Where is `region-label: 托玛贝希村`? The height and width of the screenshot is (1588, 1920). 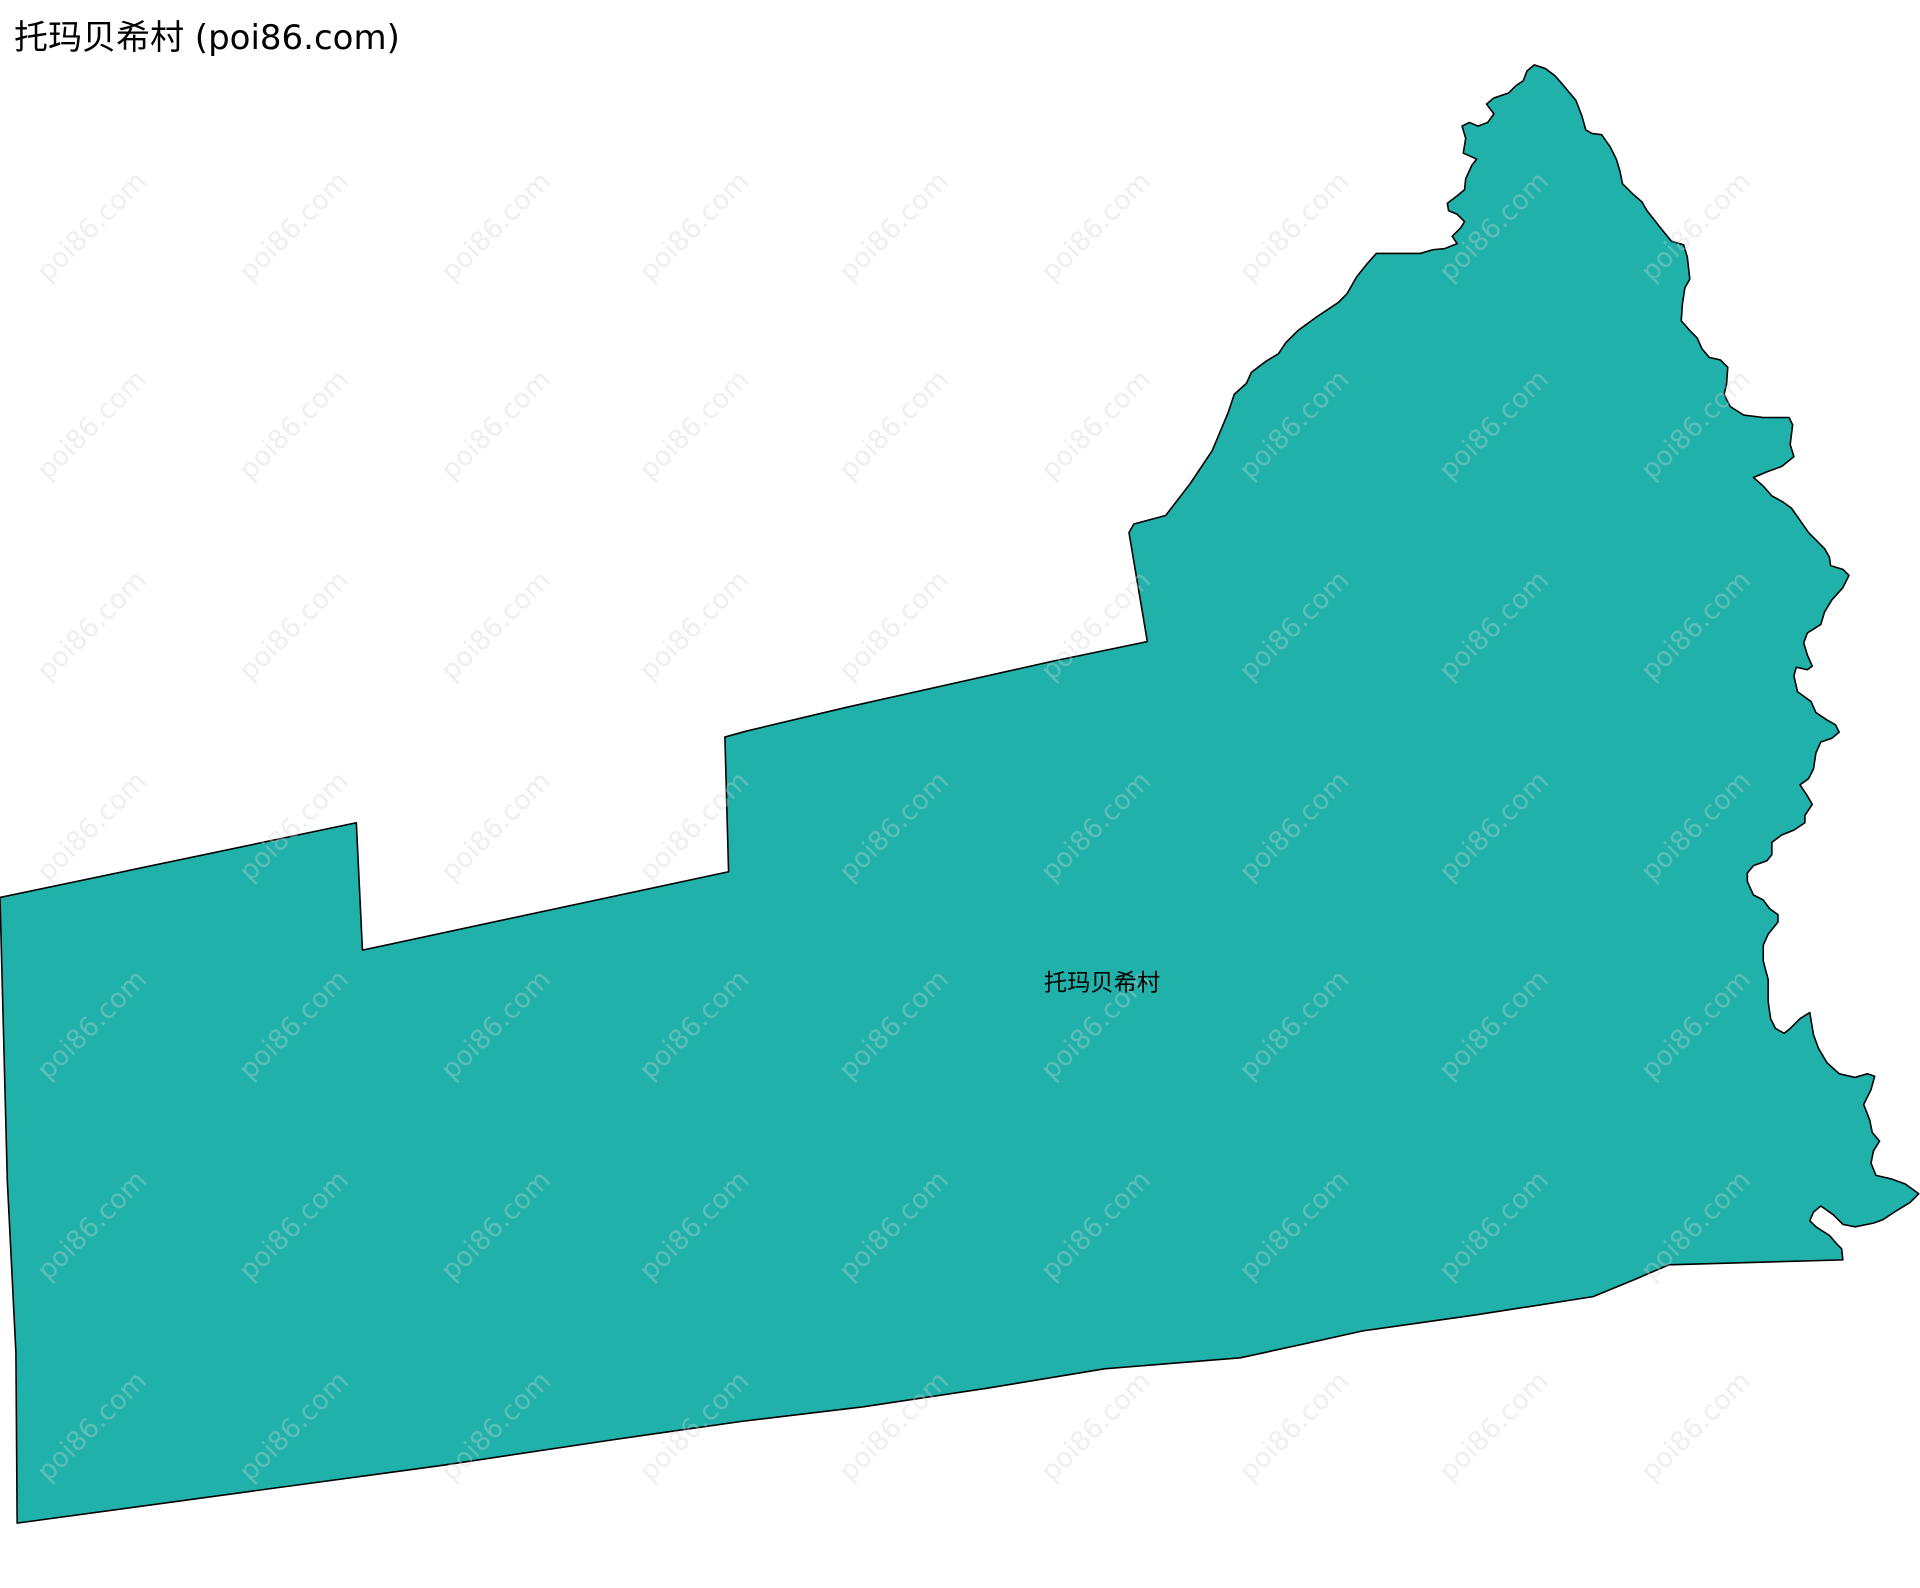
region-label: 托玛贝希村 is located at coordinates (1102, 983).